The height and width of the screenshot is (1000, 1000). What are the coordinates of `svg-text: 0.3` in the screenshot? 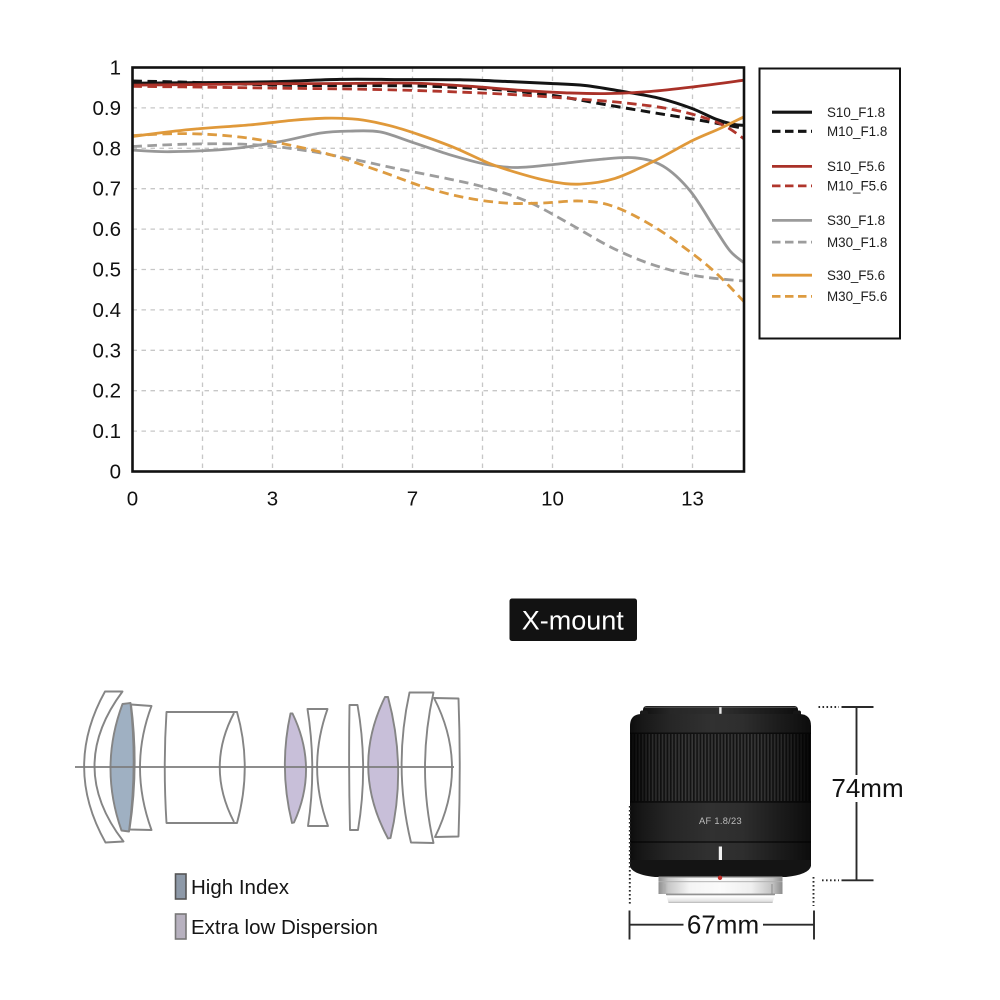 It's located at (107, 350).